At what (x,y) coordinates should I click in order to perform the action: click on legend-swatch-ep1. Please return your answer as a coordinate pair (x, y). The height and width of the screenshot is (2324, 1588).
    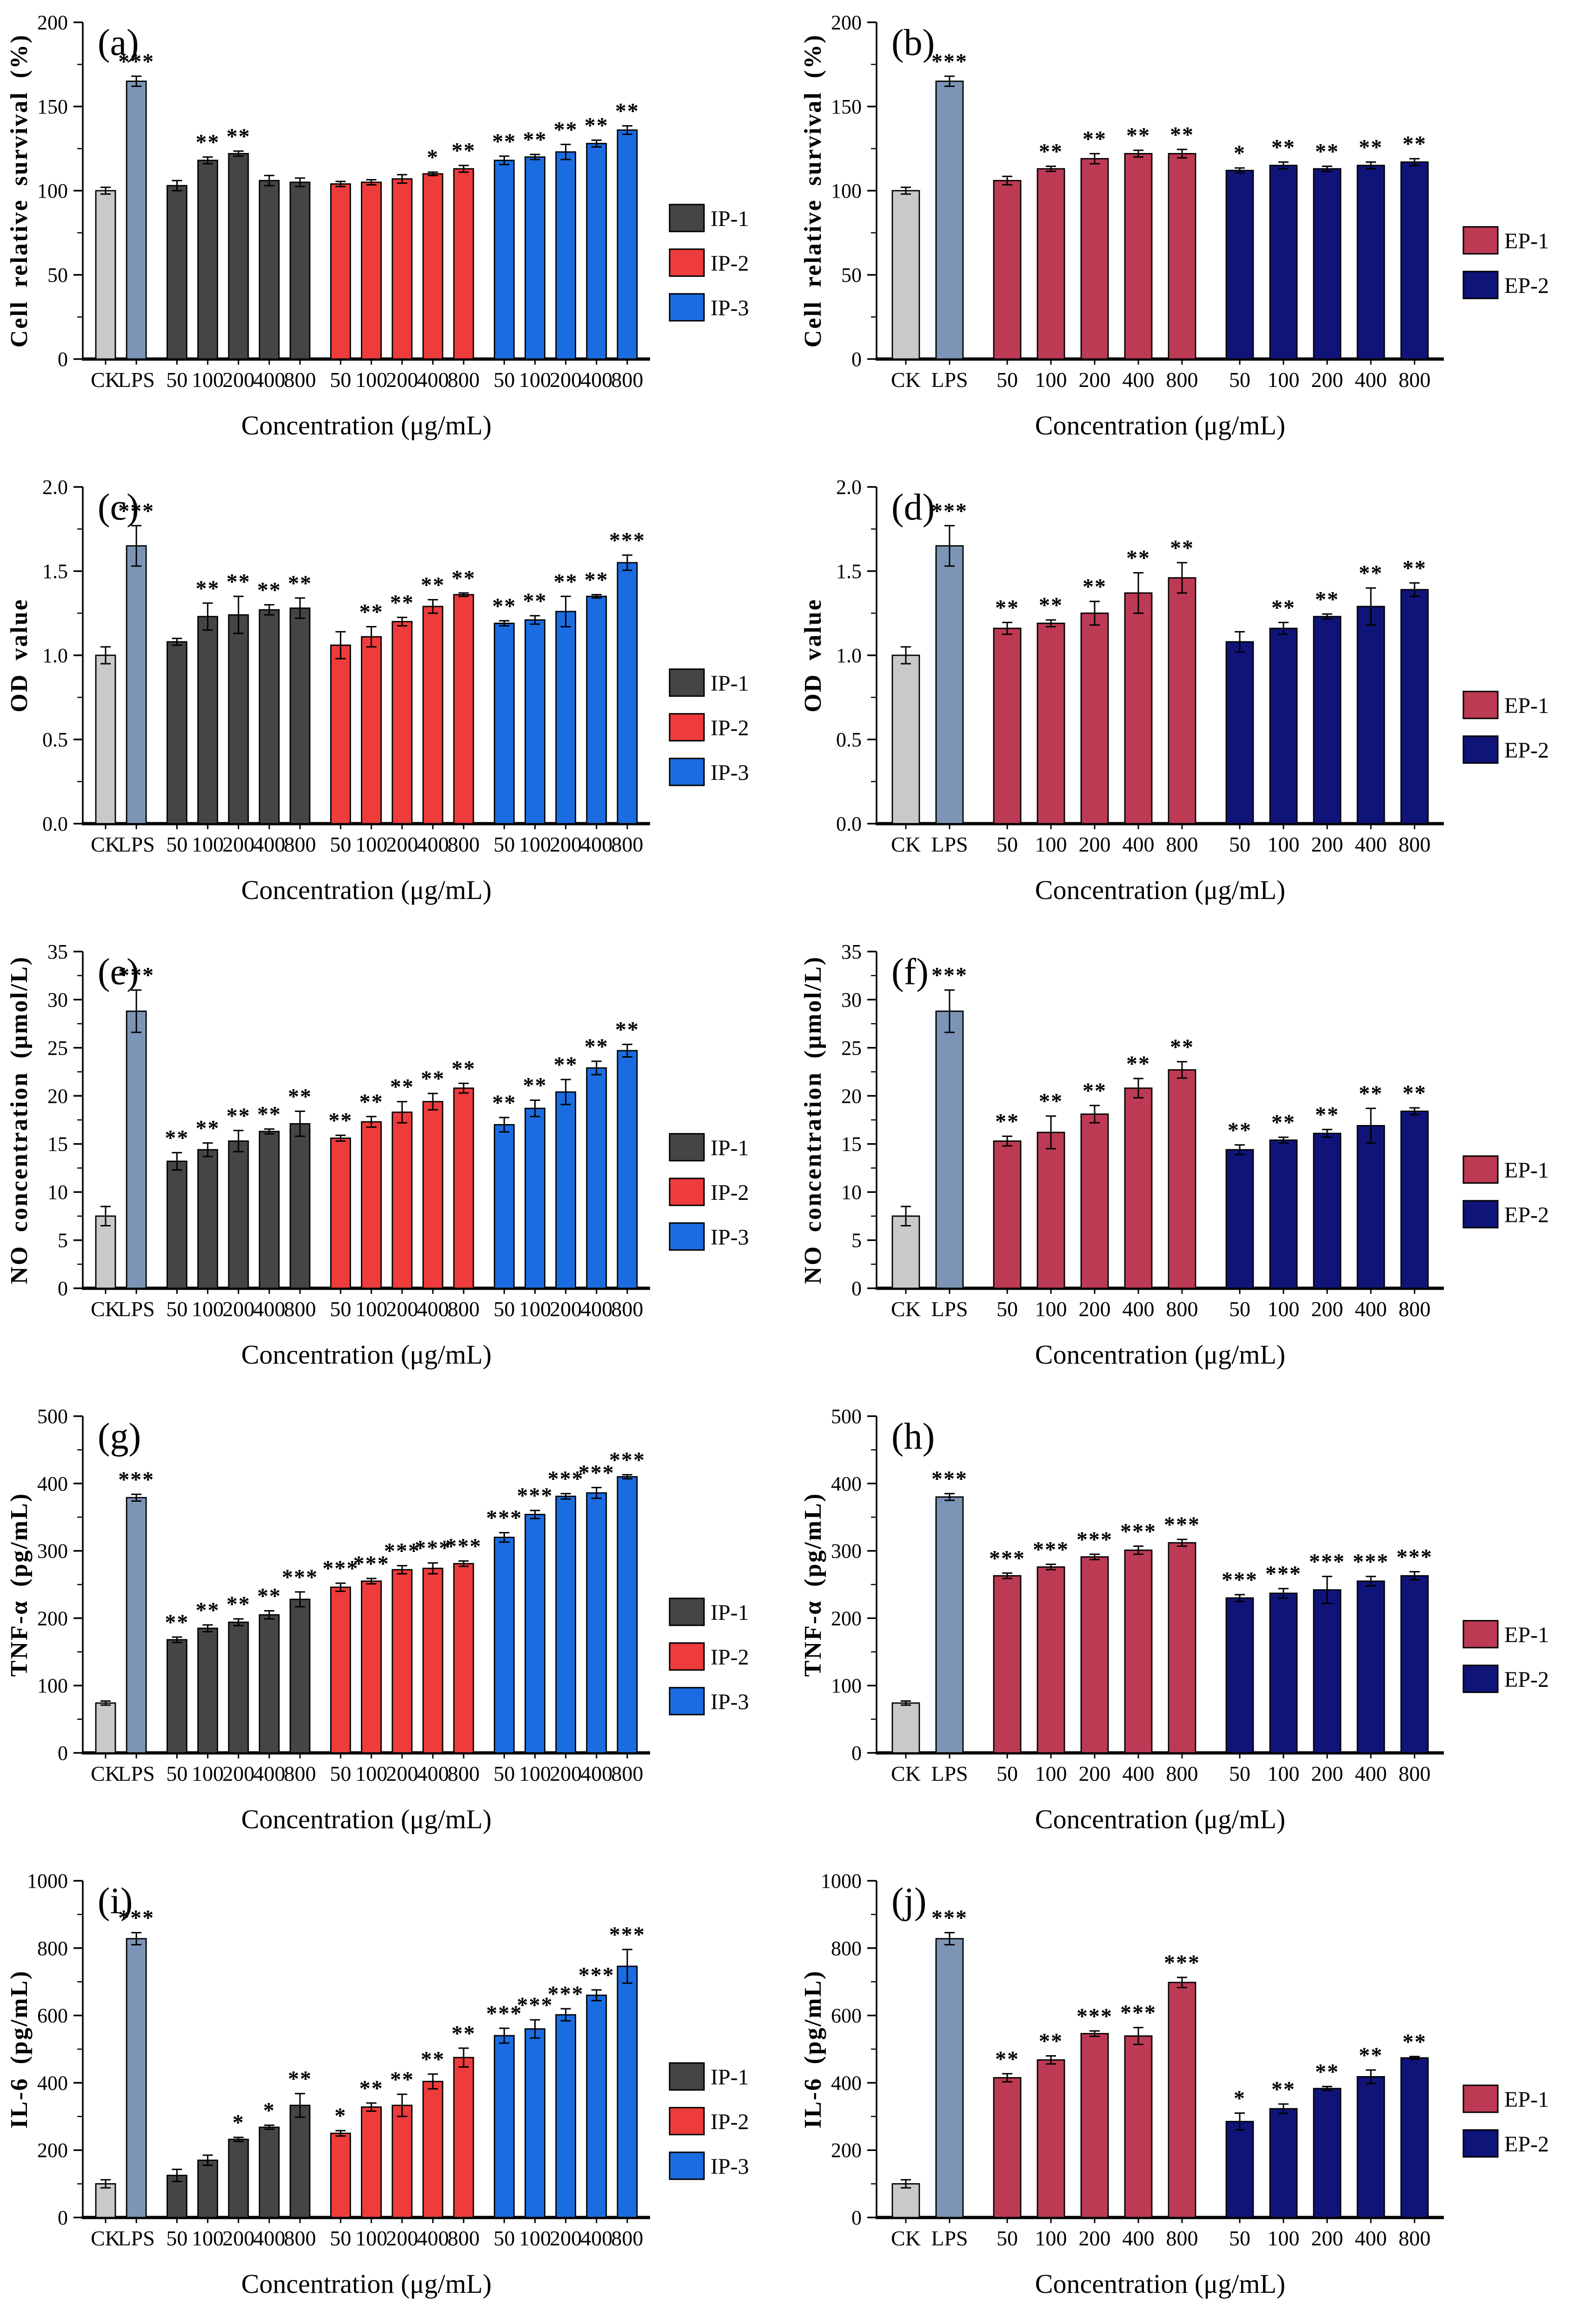
    Looking at the image, I should click on (1480, 1169).